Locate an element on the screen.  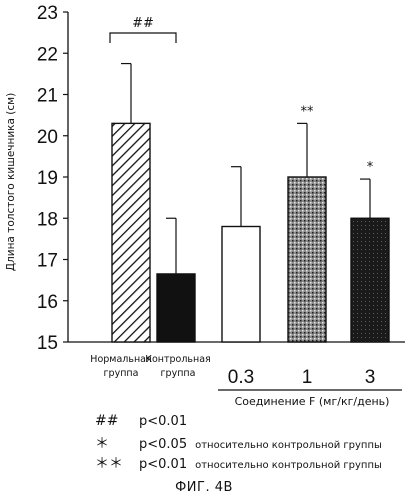
legend-row: ＊ p<0.05 относительно контрольной группы is located at coordinates (238, 443).